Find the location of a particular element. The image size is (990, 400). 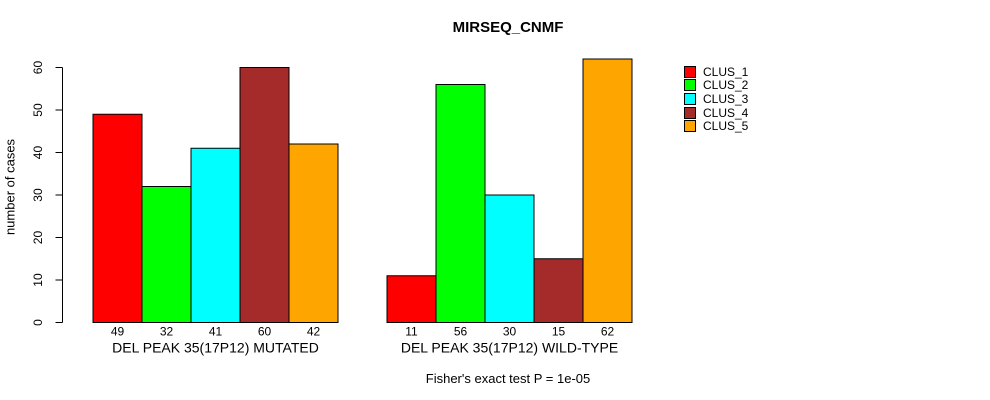

legend-item: CLUS_2 is located at coordinates (716, 85).